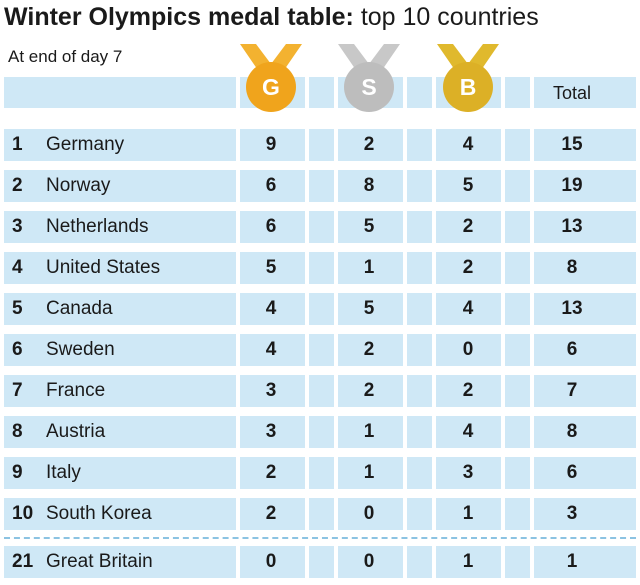 The image size is (640, 585). Describe the element at coordinates (572, 308) in the screenshot. I see `total-count-cell: 13` at that location.